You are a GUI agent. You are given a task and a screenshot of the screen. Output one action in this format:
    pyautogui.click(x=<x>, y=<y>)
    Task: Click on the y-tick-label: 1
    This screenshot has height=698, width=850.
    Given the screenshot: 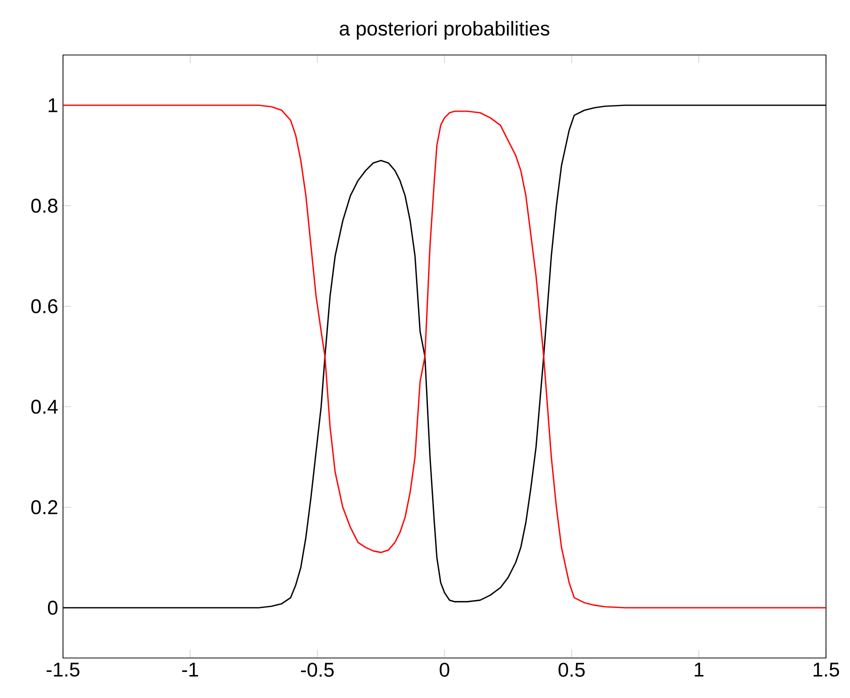 What is the action you would take?
    pyautogui.click(x=53, y=105)
    